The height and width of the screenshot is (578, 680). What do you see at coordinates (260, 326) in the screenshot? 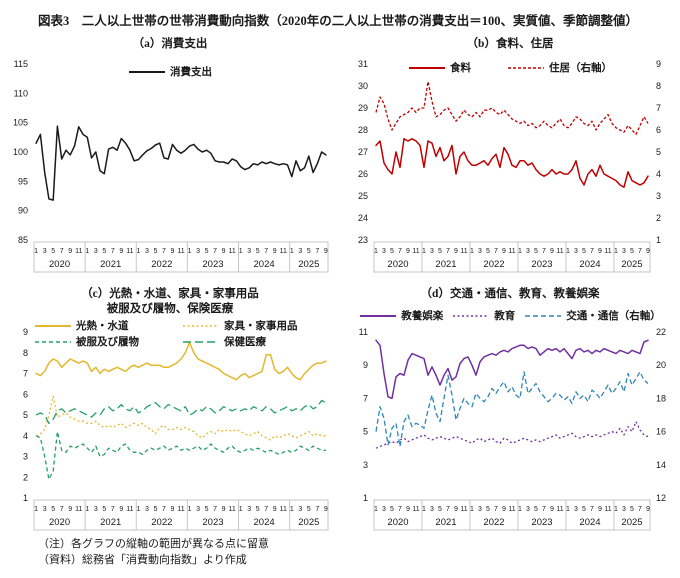
I see `legend-label: 家具・家事用品` at bounding box center [260, 326].